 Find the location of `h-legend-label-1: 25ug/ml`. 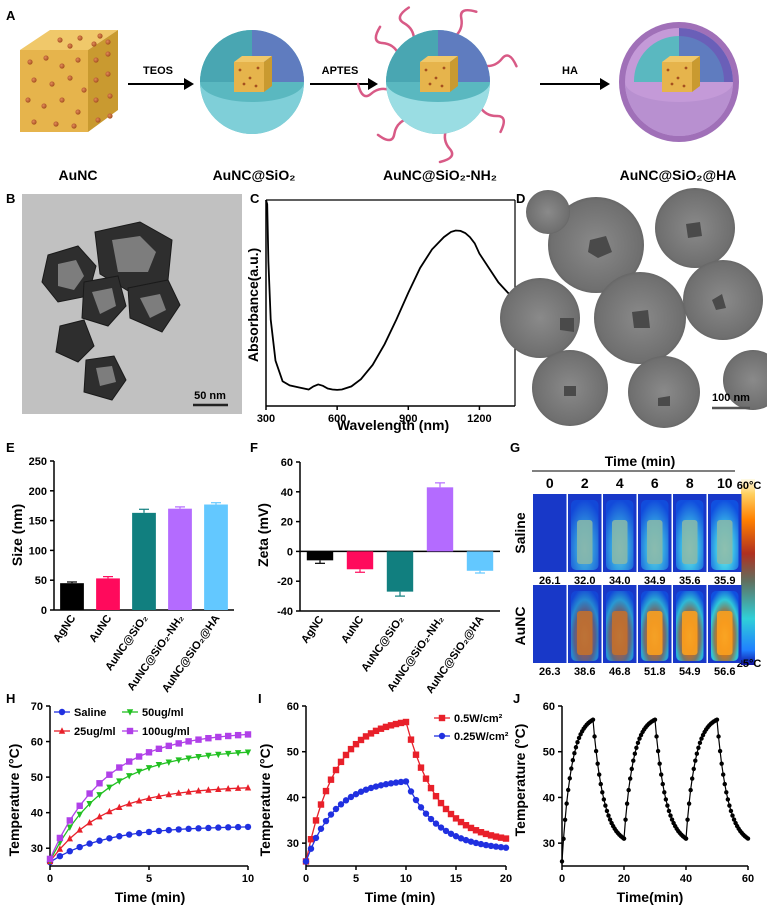

h-legend-label-1: 25ug/ml is located at coordinates (95, 732).